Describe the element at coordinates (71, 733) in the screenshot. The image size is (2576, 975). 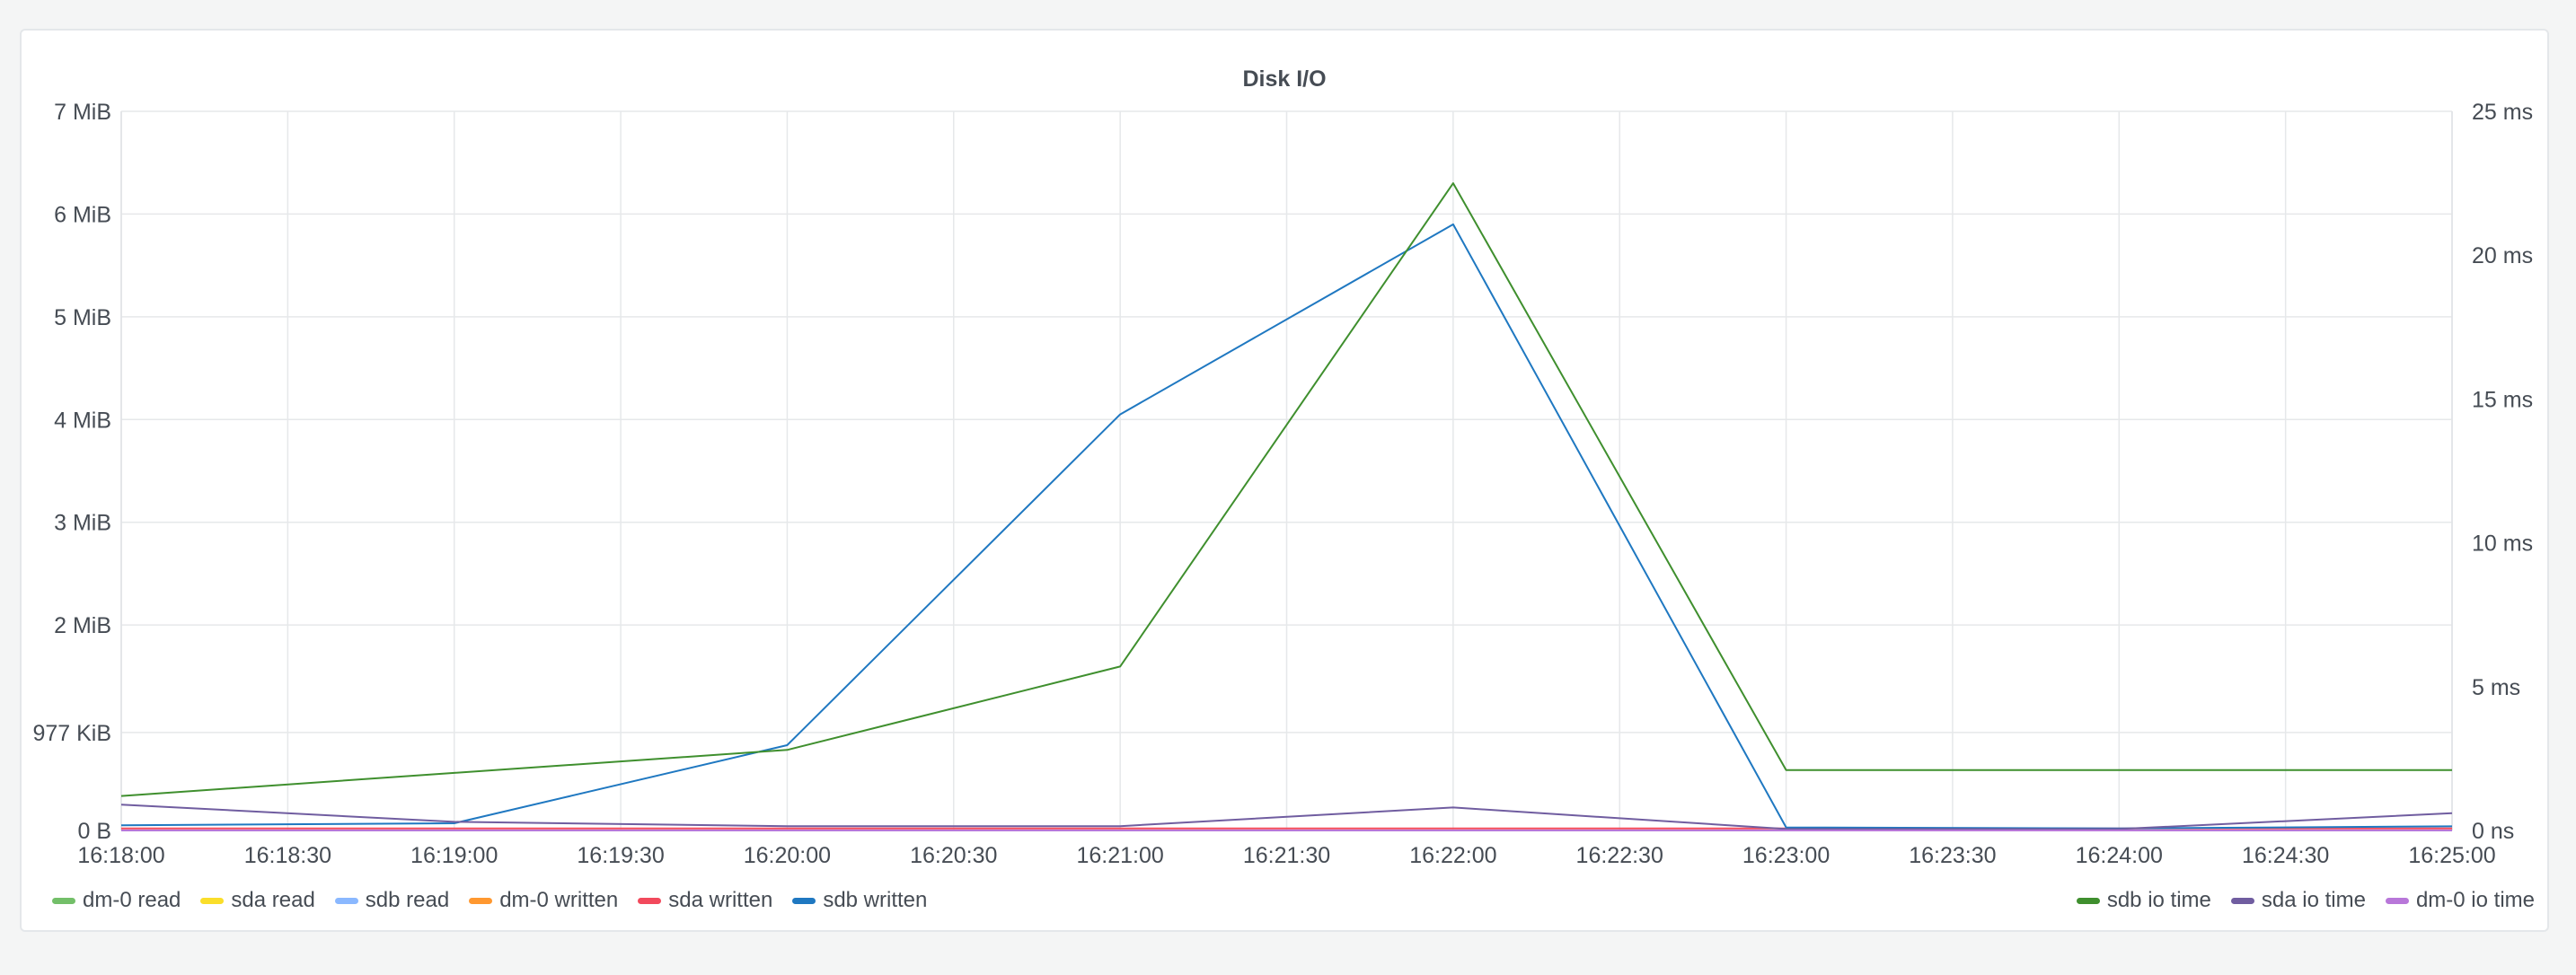
I see `y-left-tick-label: 977 KiB` at that location.